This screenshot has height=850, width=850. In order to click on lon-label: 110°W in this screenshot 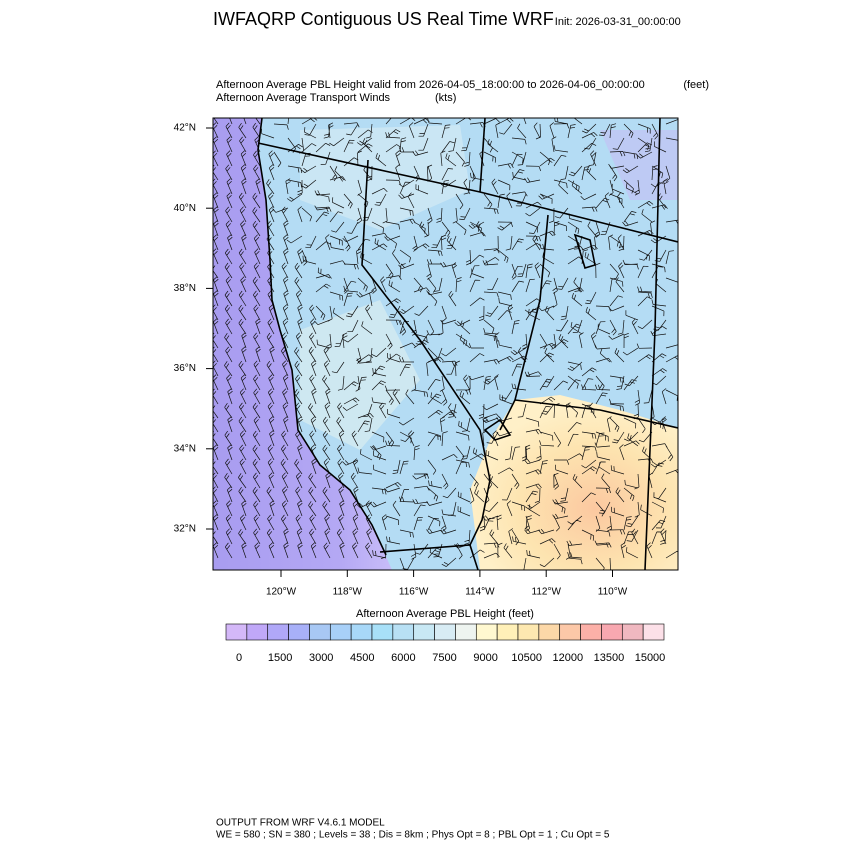, I will do `click(613, 592)`.